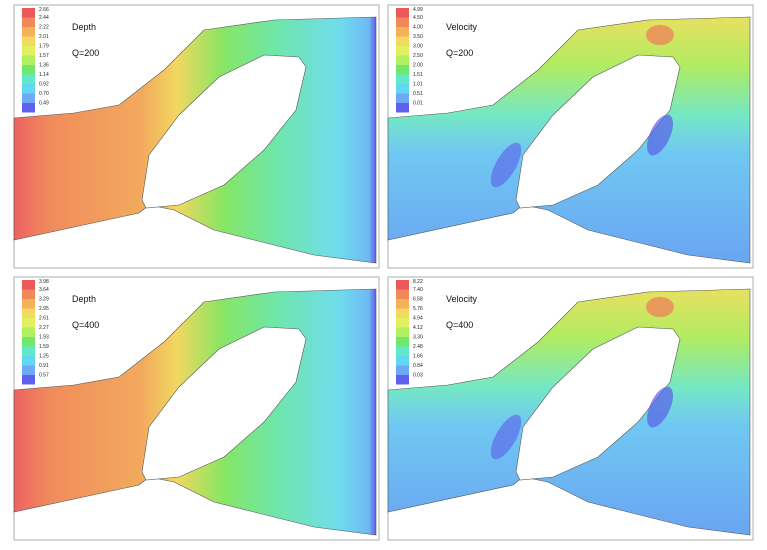 This screenshot has height=550, width=767. Describe the element at coordinates (44, 65) in the screenshot. I see `legend-label: 1.36` at that location.